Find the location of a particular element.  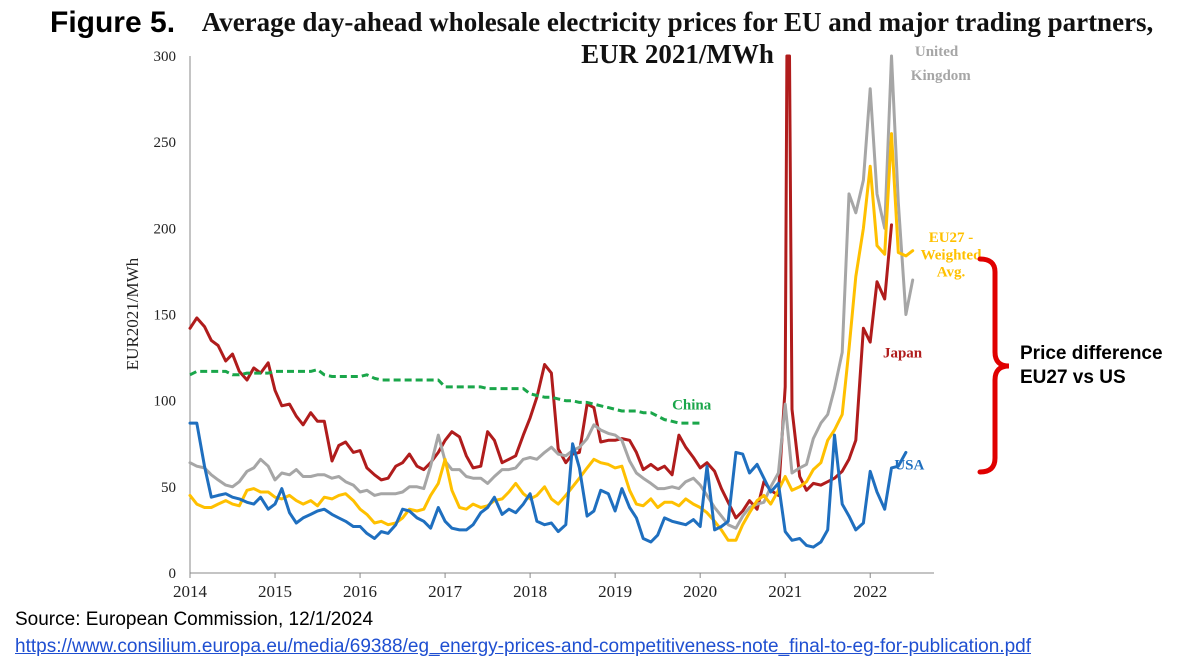

price-difference-bracket is located at coordinates (993, 365).